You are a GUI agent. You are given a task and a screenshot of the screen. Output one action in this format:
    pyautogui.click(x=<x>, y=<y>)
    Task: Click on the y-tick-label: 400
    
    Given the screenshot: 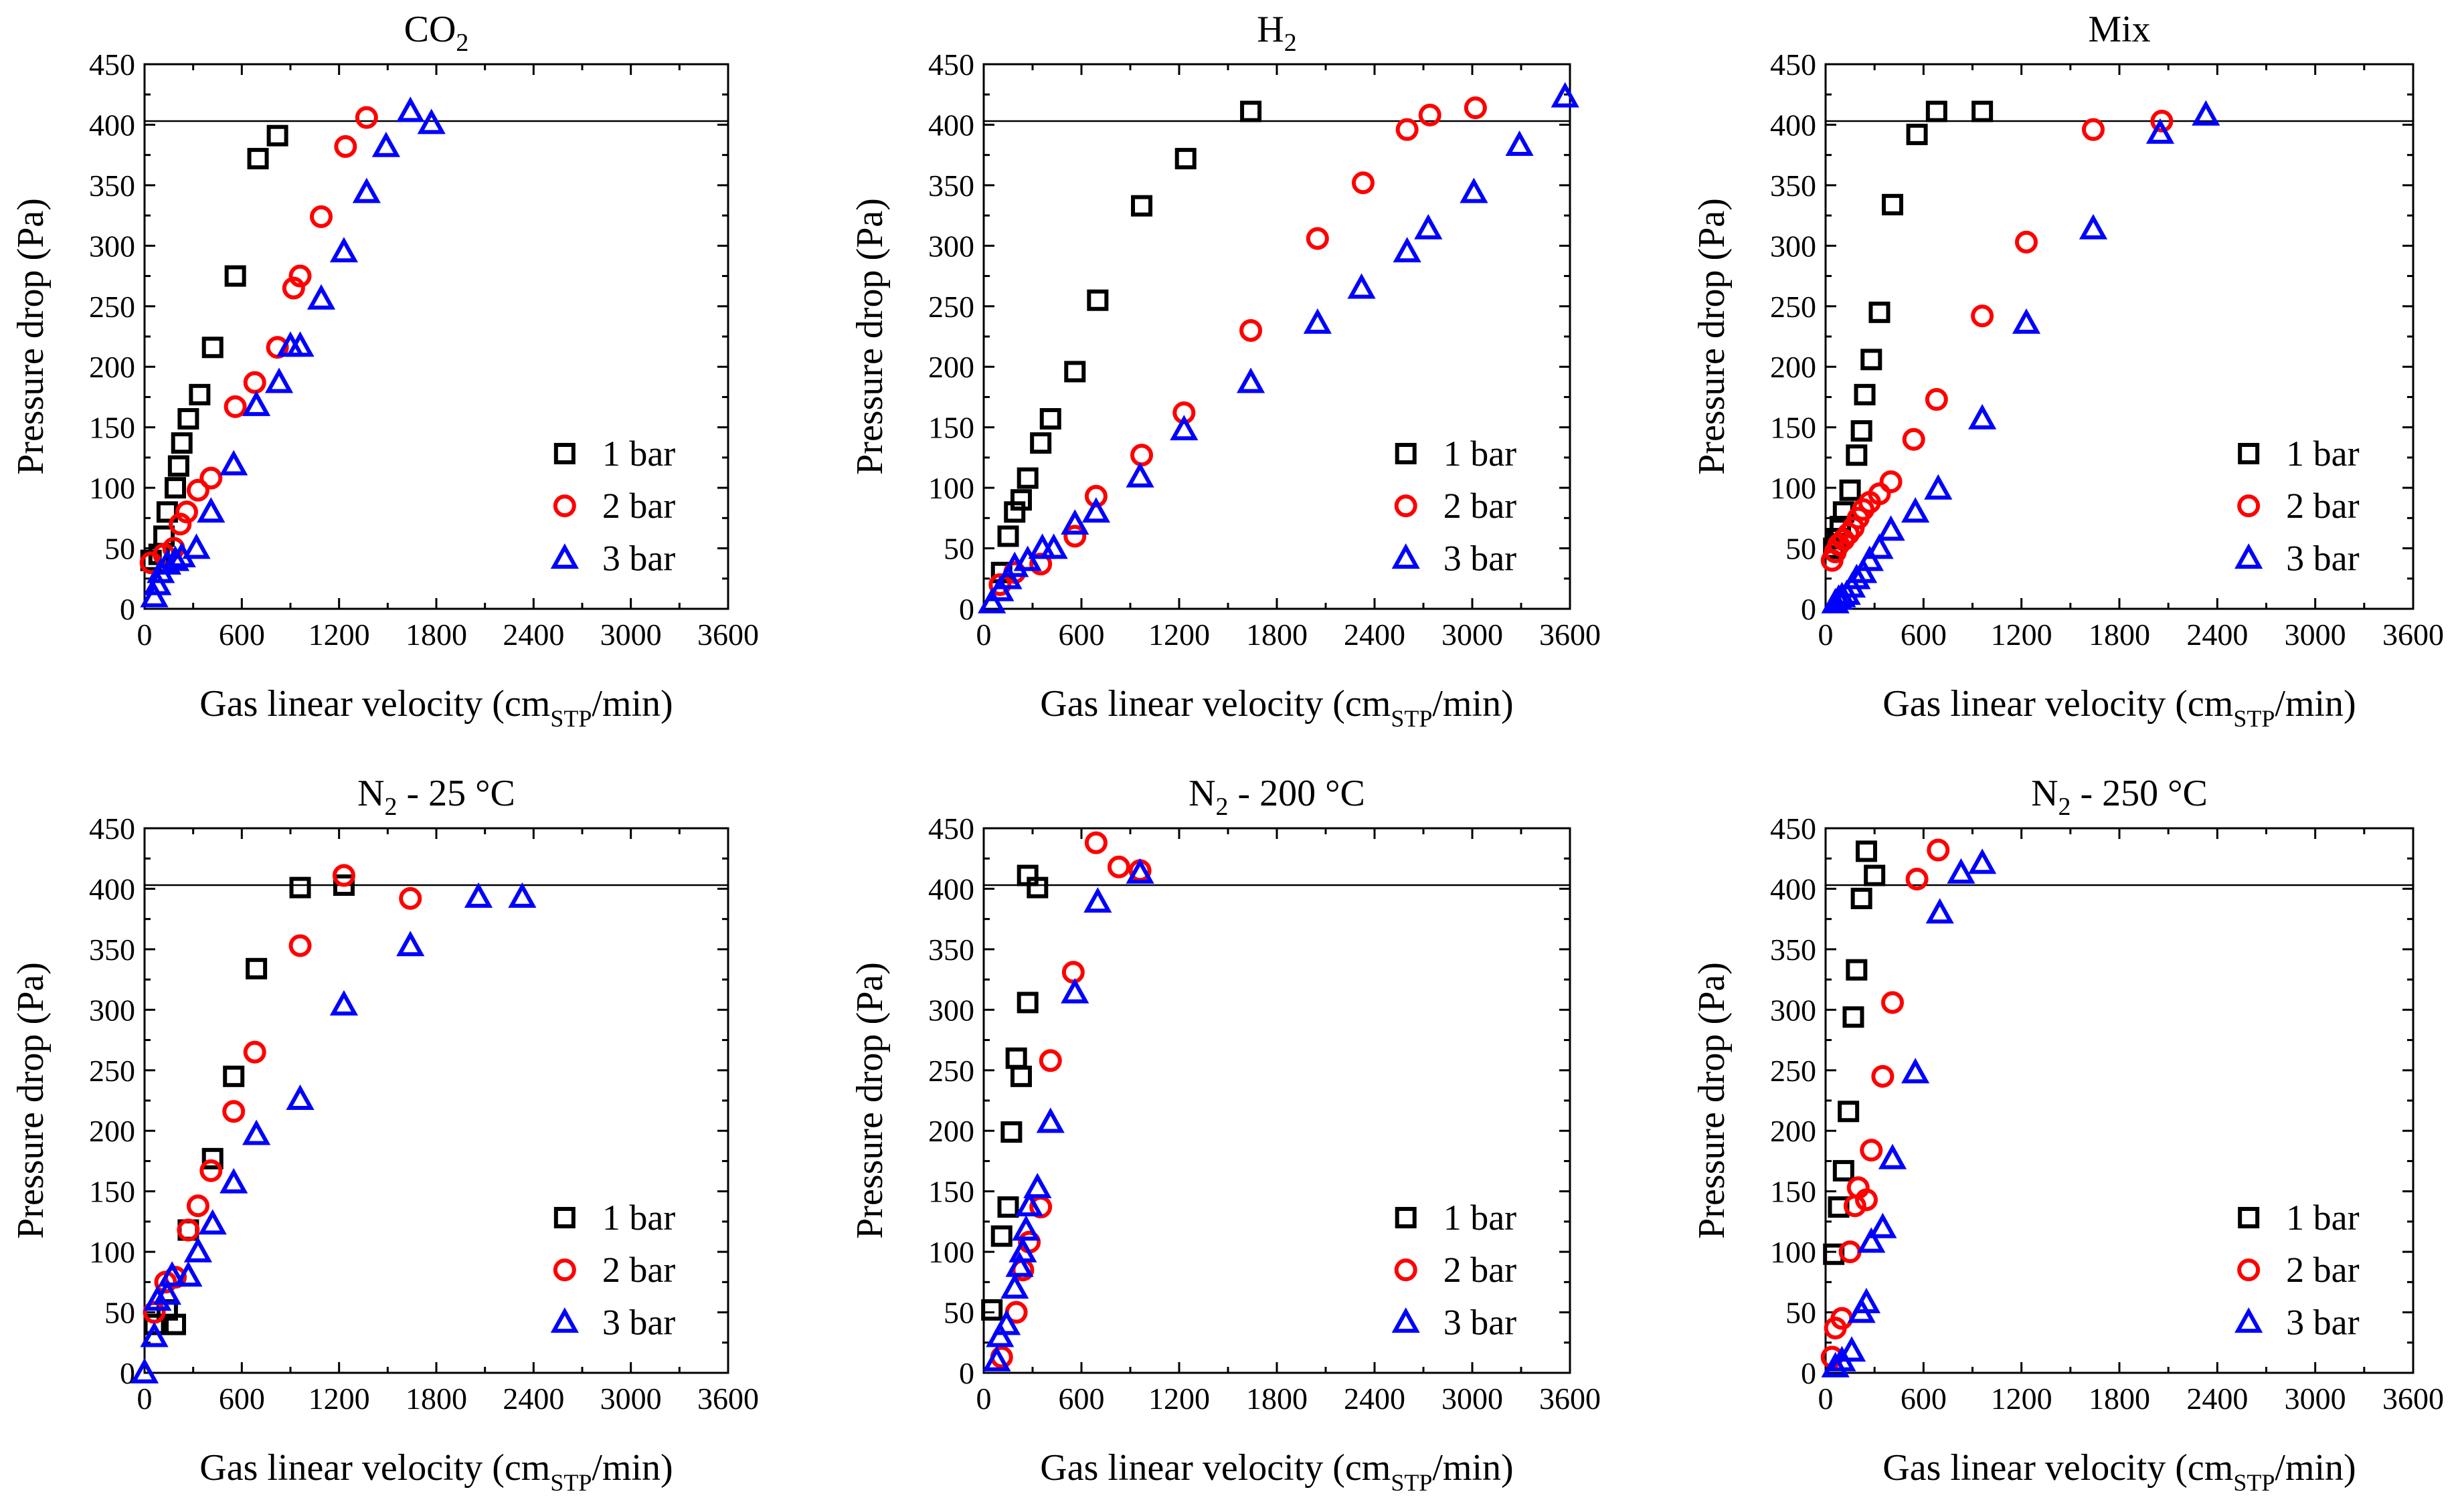 What is the action you would take?
    pyautogui.click(x=1793, y=889)
    